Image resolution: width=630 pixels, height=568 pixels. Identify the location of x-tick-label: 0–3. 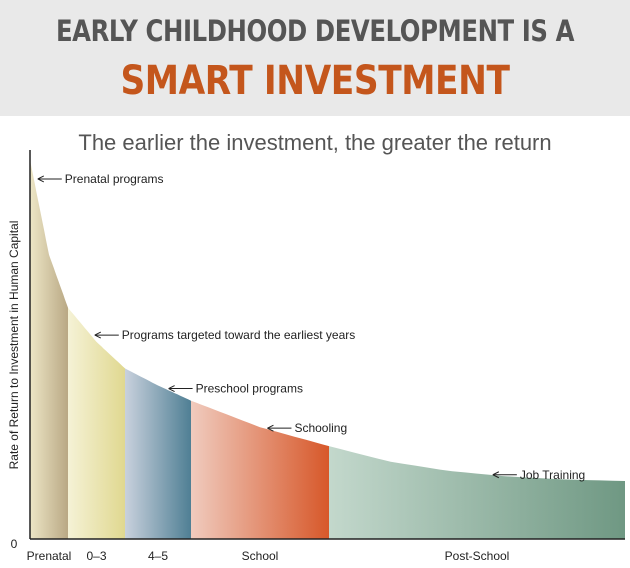
(96, 556).